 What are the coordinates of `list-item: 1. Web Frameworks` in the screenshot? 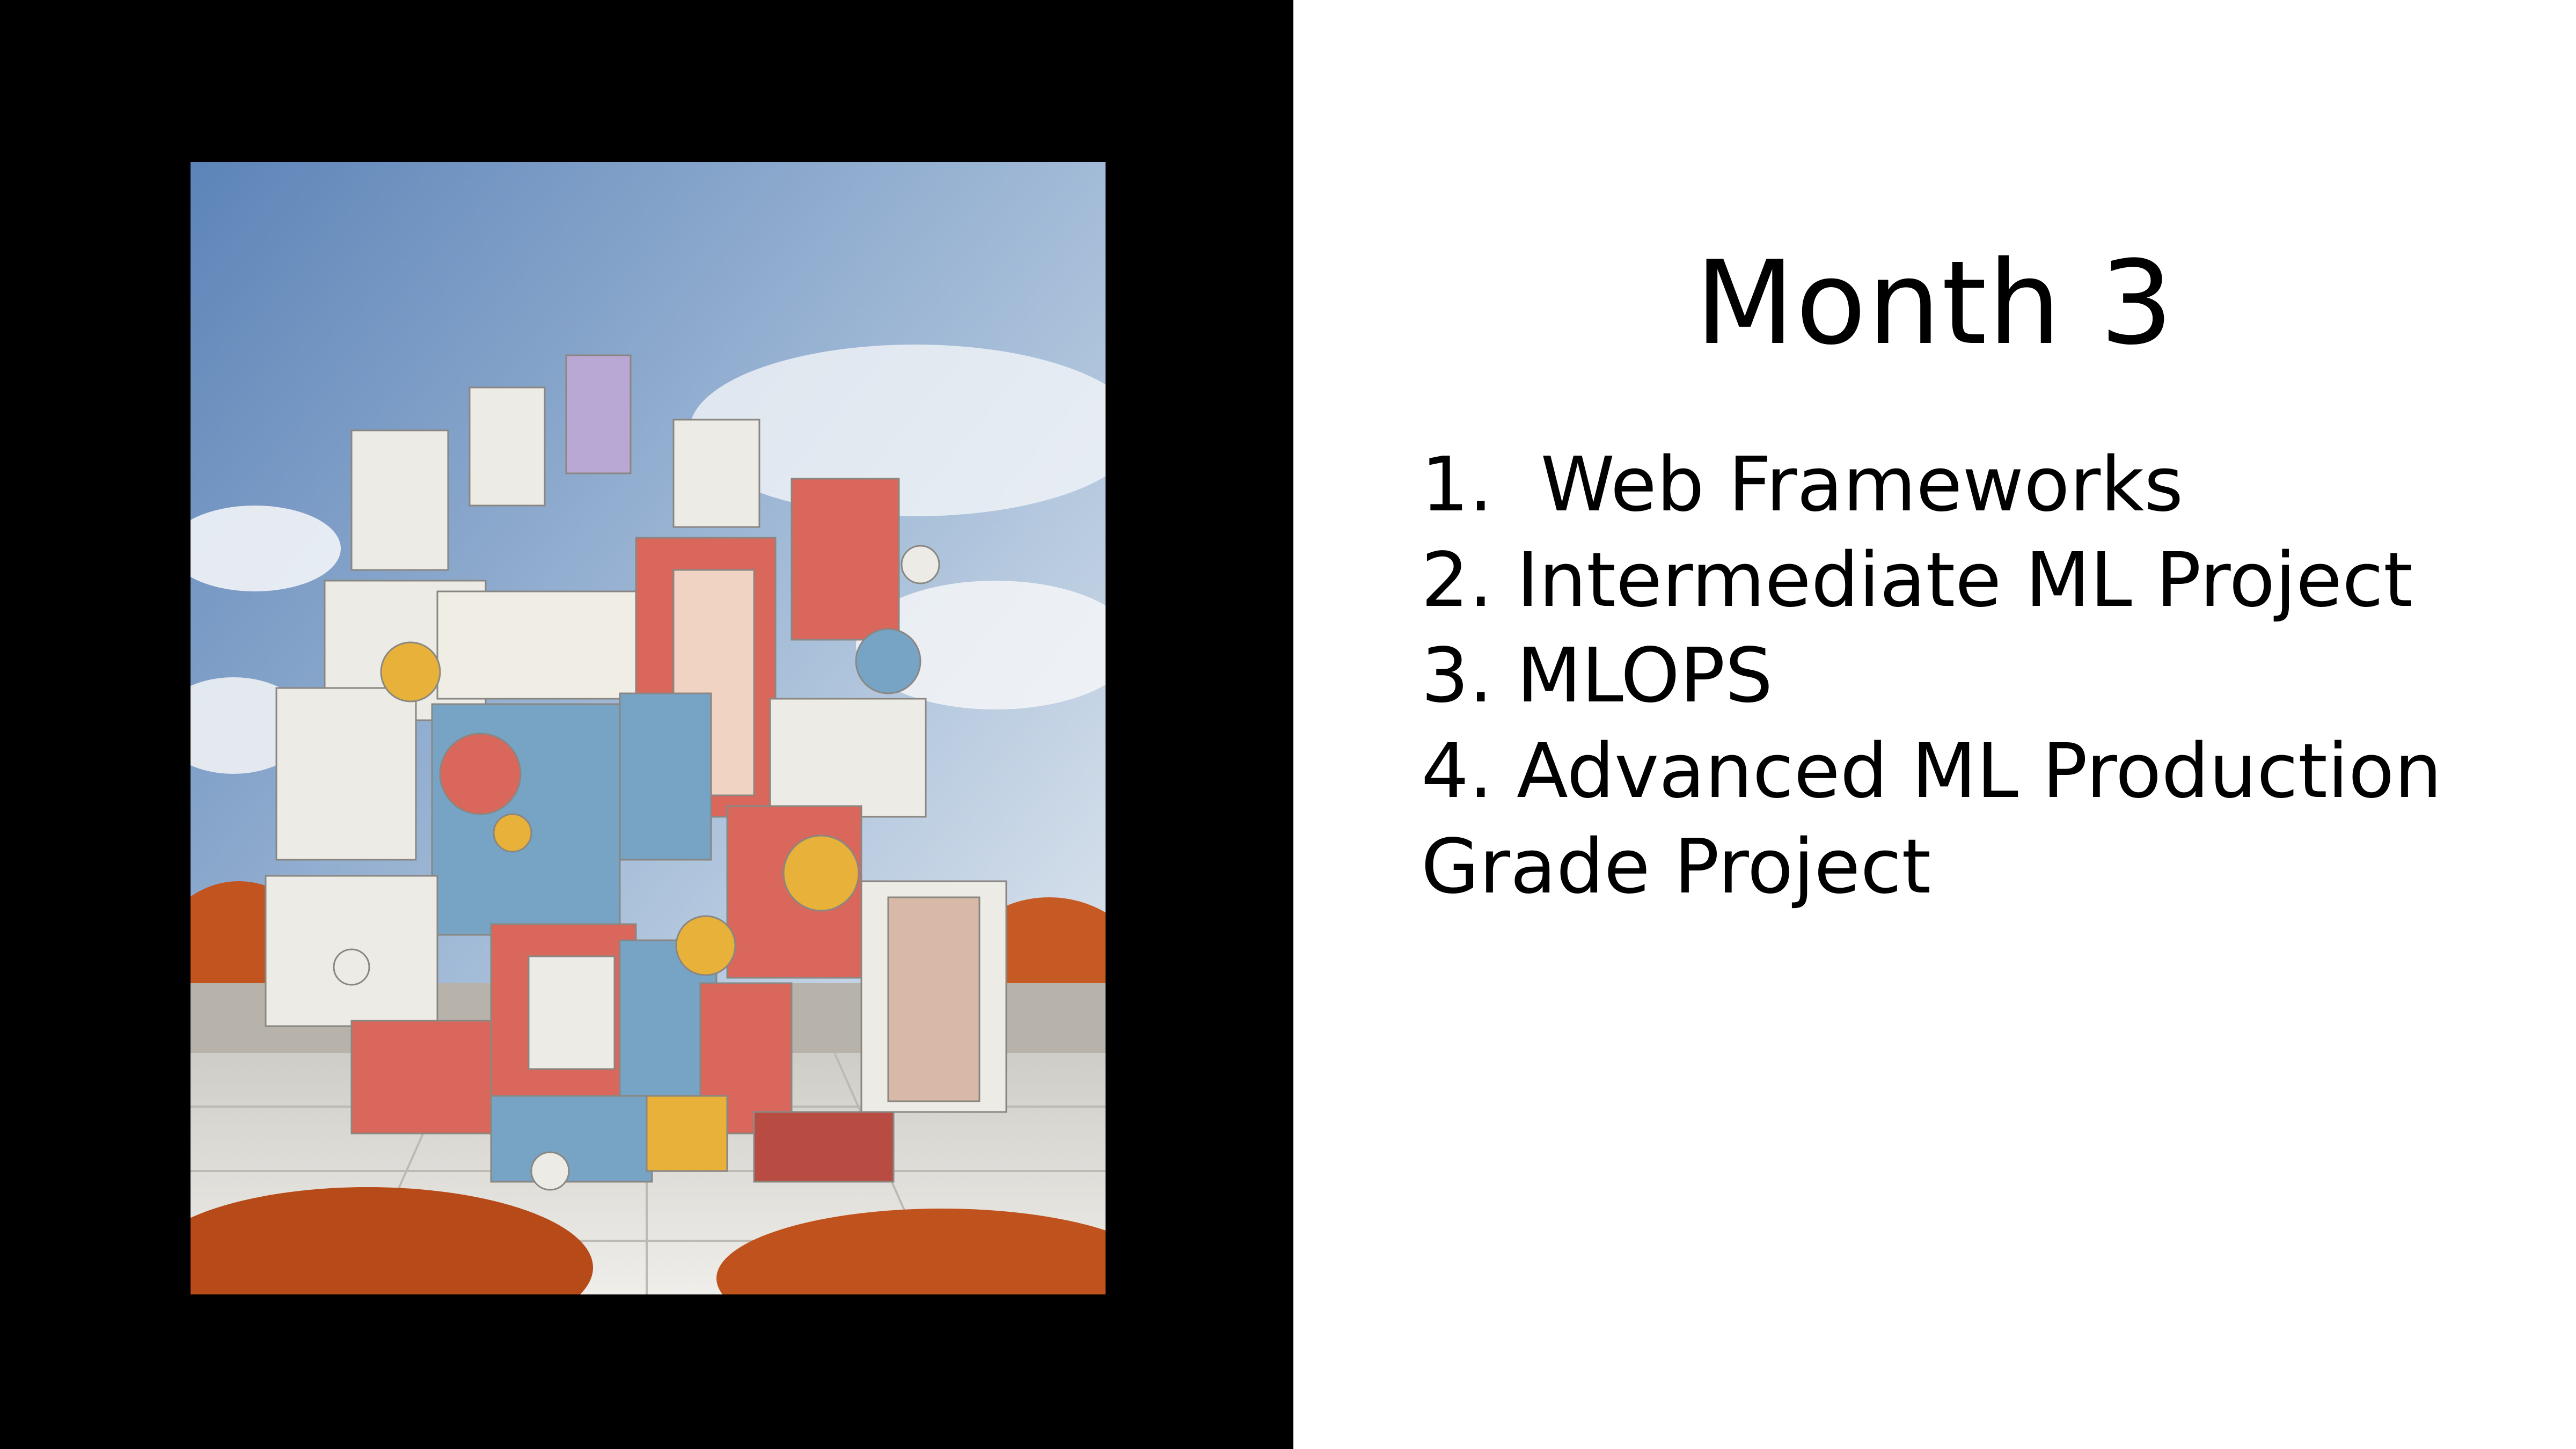 It's located at (1979, 485).